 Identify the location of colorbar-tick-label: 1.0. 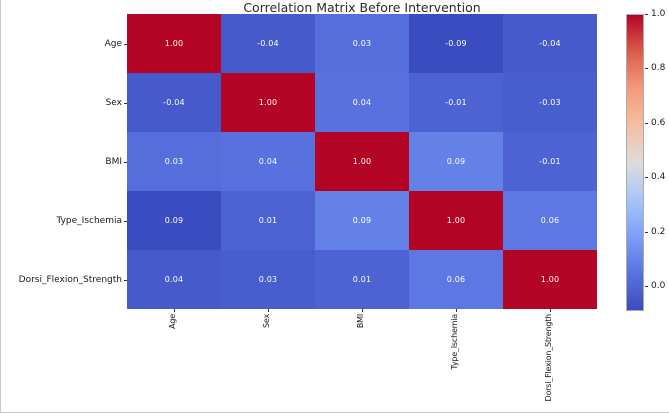
(658, 14).